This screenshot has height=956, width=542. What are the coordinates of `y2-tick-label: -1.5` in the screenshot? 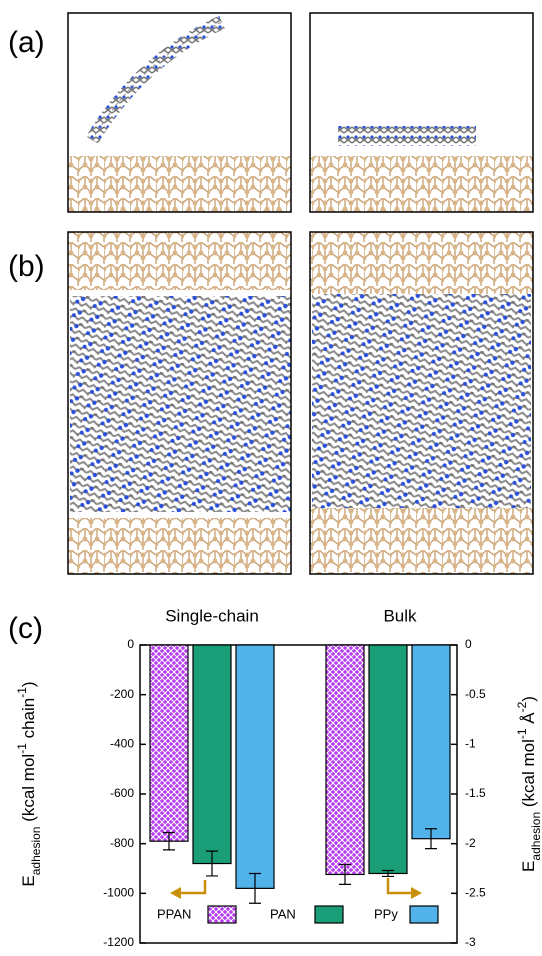 It's located at (475, 793).